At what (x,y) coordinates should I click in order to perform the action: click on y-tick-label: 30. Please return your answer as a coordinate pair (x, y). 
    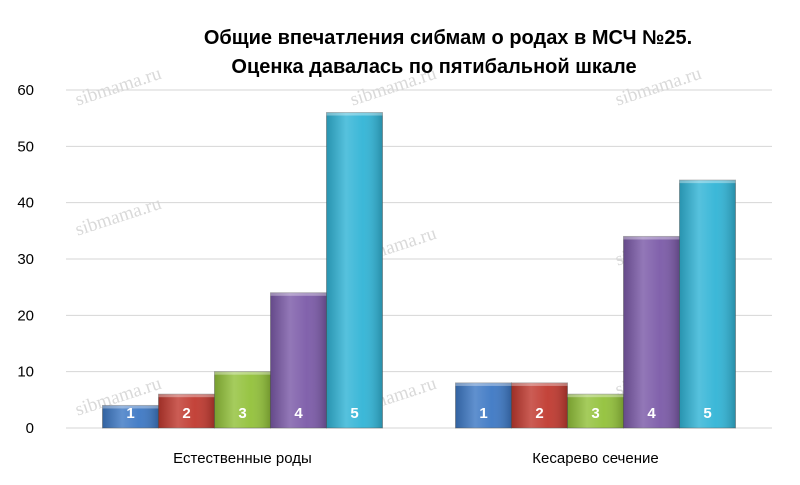
    Looking at the image, I should click on (25, 259).